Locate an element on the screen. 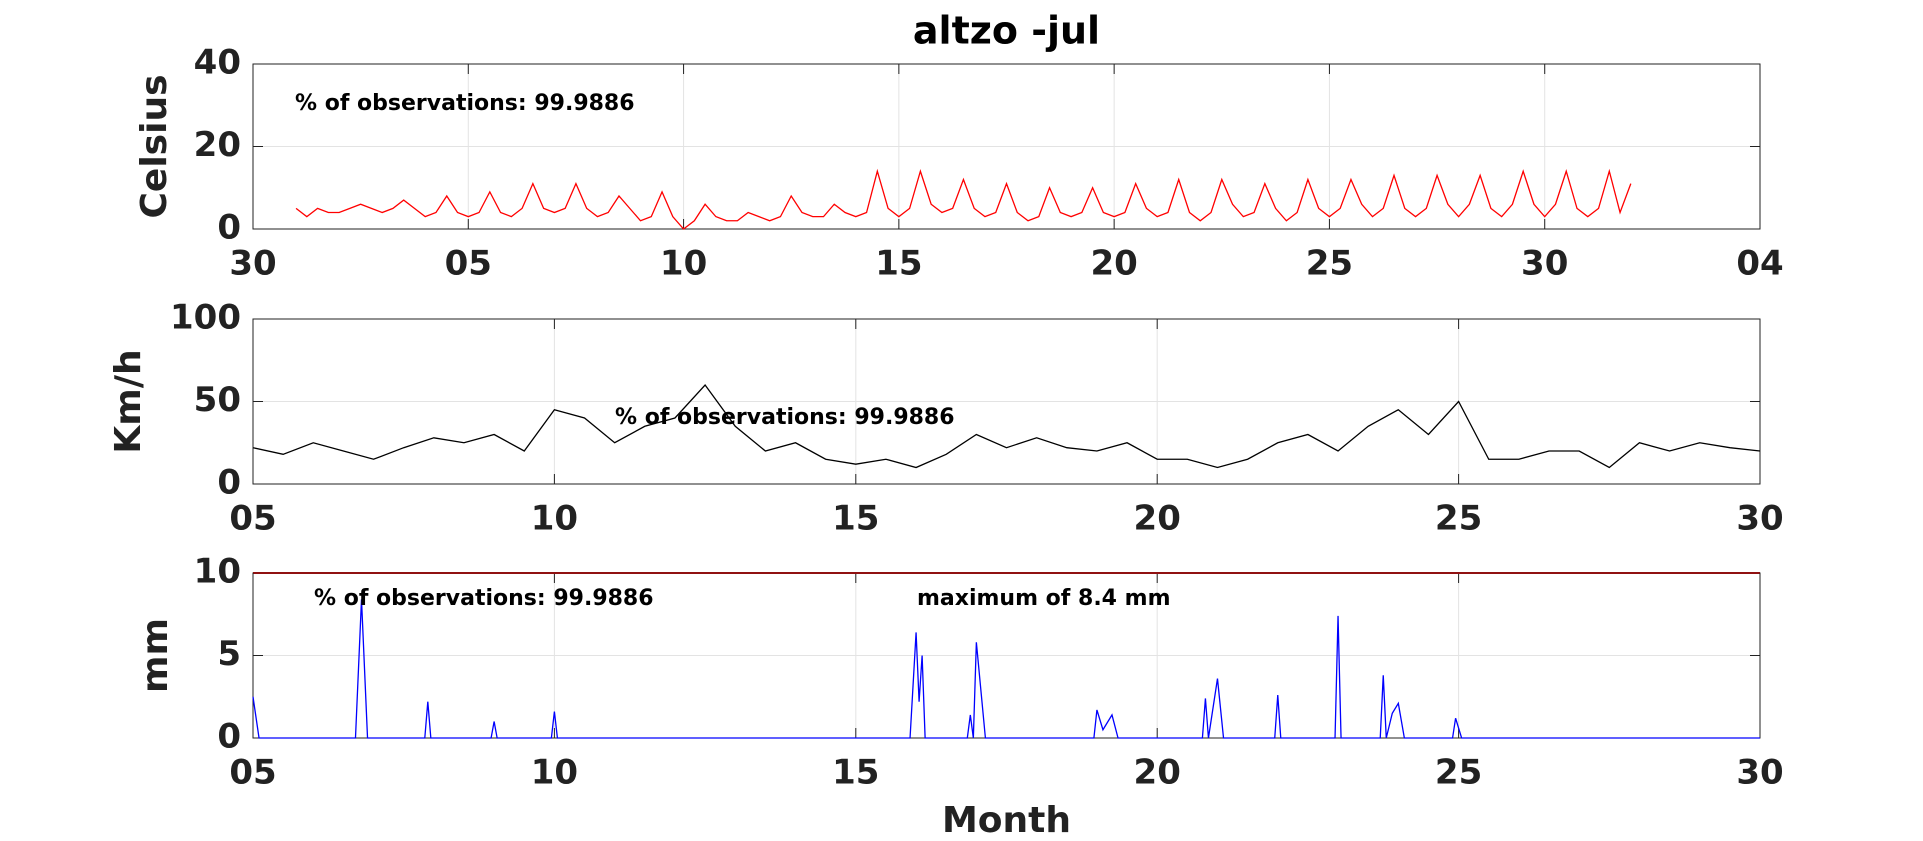 The image size is (1923, 841). annotation: maximum of 8.4 mm is located at coordinates (1044, 598).